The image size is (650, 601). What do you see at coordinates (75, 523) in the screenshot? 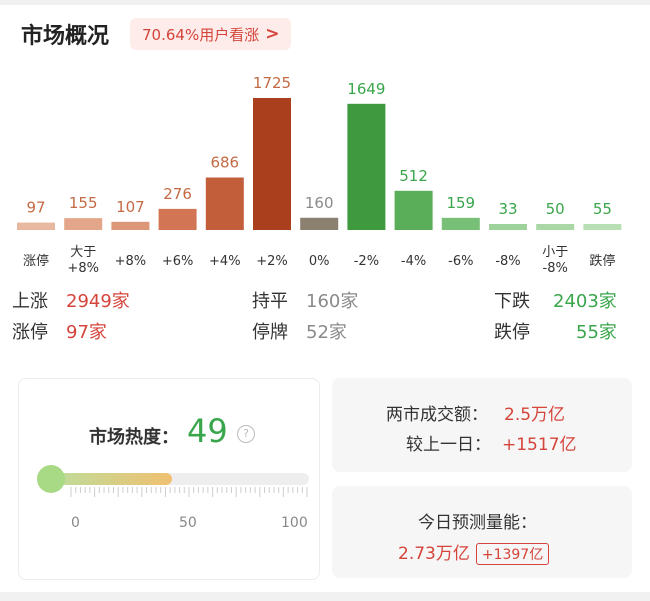
I see `scale-min-label: 0` at bounding box center [75, 523].